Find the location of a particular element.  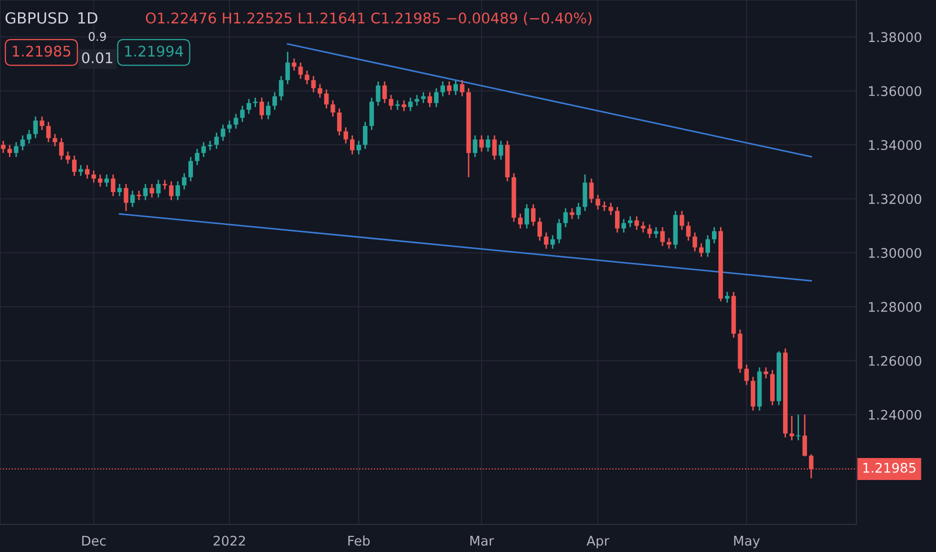

x-tick-label: Feb is located at coordinates (359, 541).